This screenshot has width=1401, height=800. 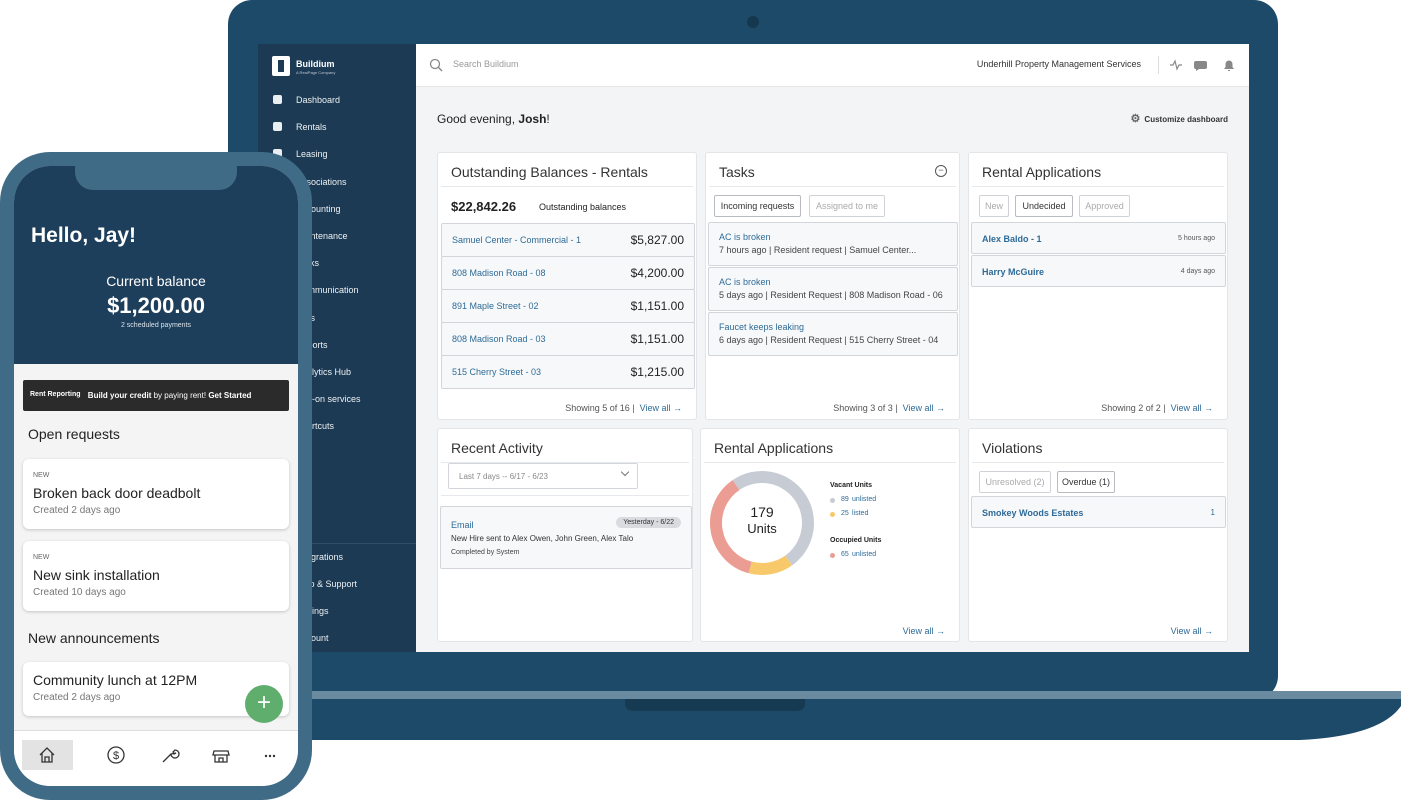 What do you see at coordinates (180, 395) in the screenshot?
I see `banner-text: by paying rent!` at bounding box center [180, 395].